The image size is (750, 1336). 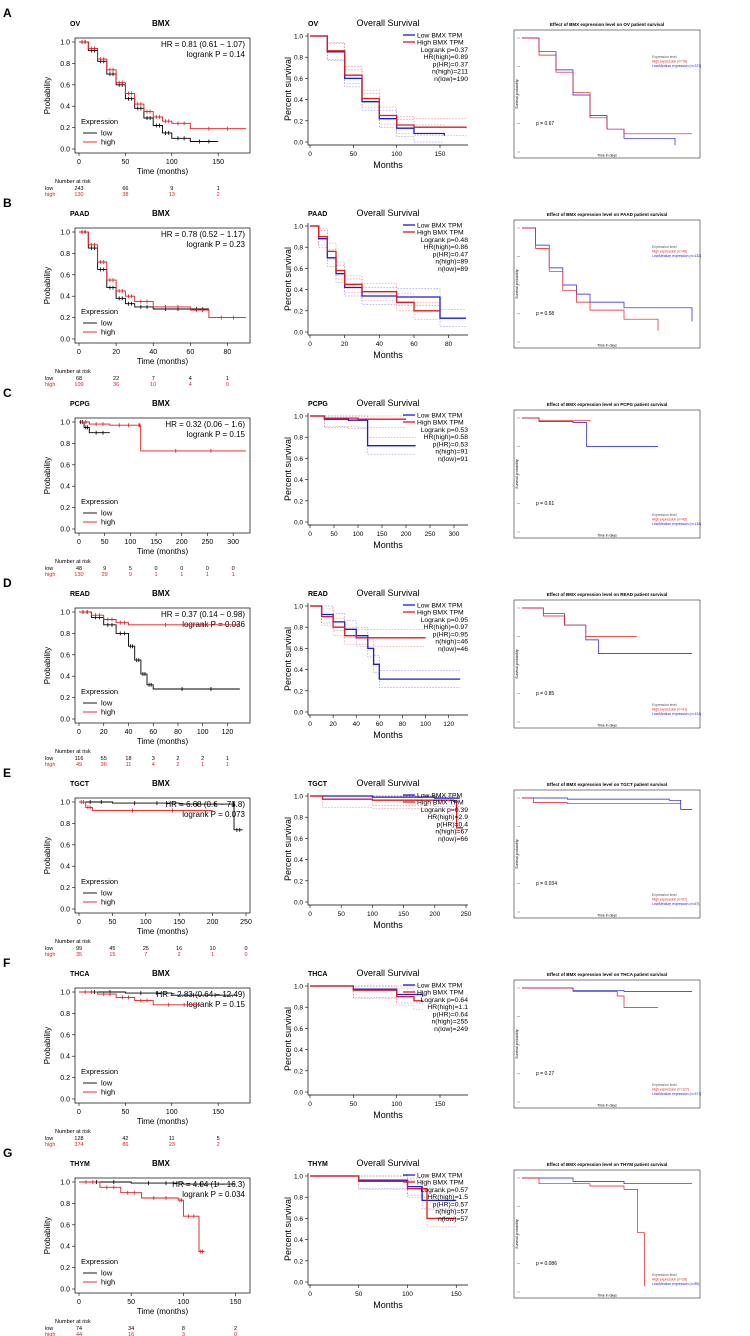 I want to click on ext-legend-entry: Expression level, so click(x=664, y=895).